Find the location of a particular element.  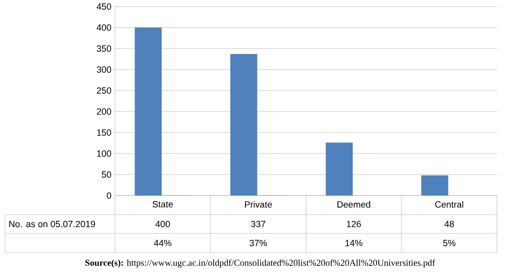

x-tick-label: Central is located at coordinates (449, 204).